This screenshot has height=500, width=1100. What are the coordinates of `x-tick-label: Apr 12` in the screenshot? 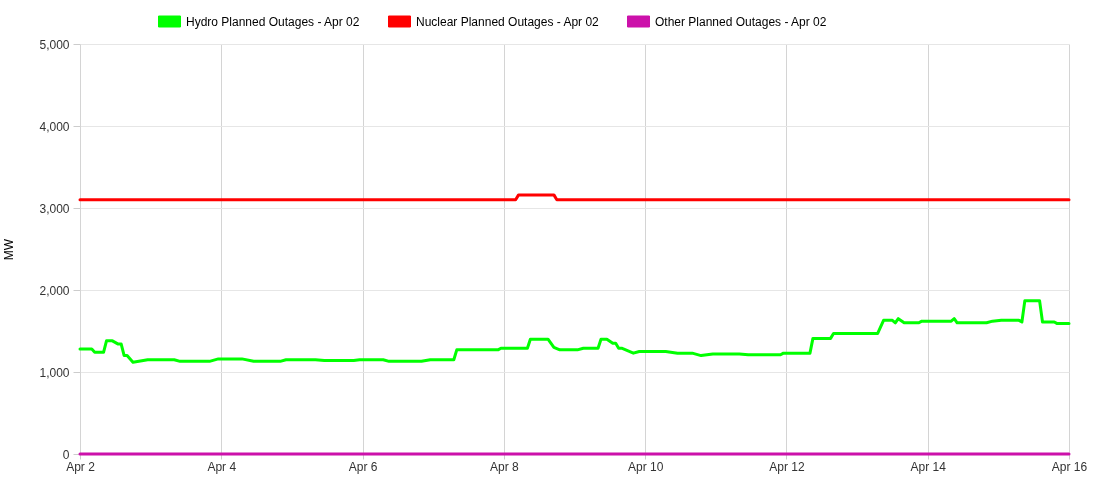 It's located at (787, 466).